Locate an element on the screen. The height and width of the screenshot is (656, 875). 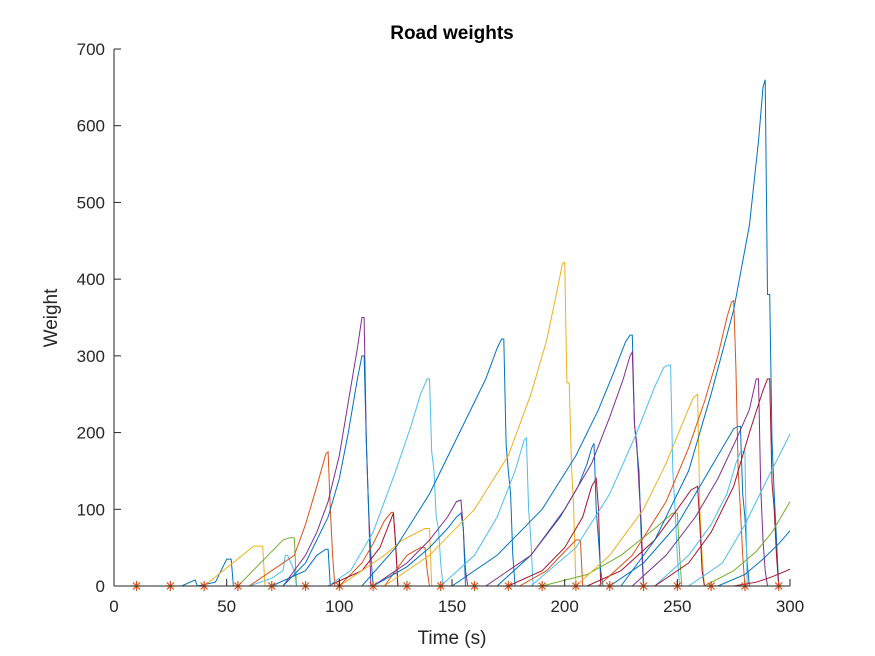
y-tick-label: 200 is located at coordinates (91, 433).